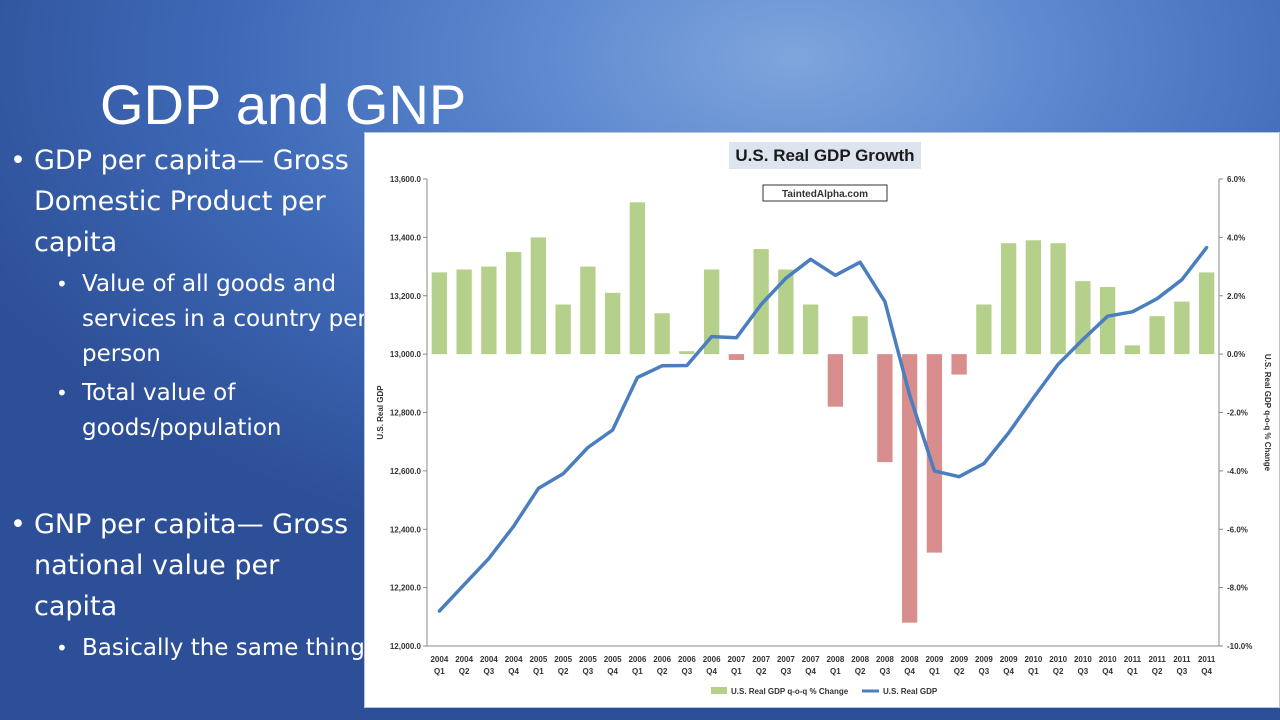 The image size is (1280, 720). Describe the element at coordinates (190, 411) in the screenshot. I see `sub-bullet-gdp-formula: Total value of goods/population` at that location.